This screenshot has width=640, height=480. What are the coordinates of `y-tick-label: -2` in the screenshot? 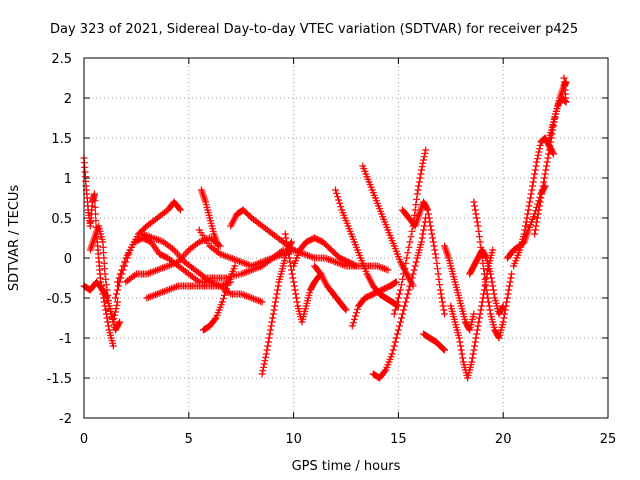 It's located at (65, 419).